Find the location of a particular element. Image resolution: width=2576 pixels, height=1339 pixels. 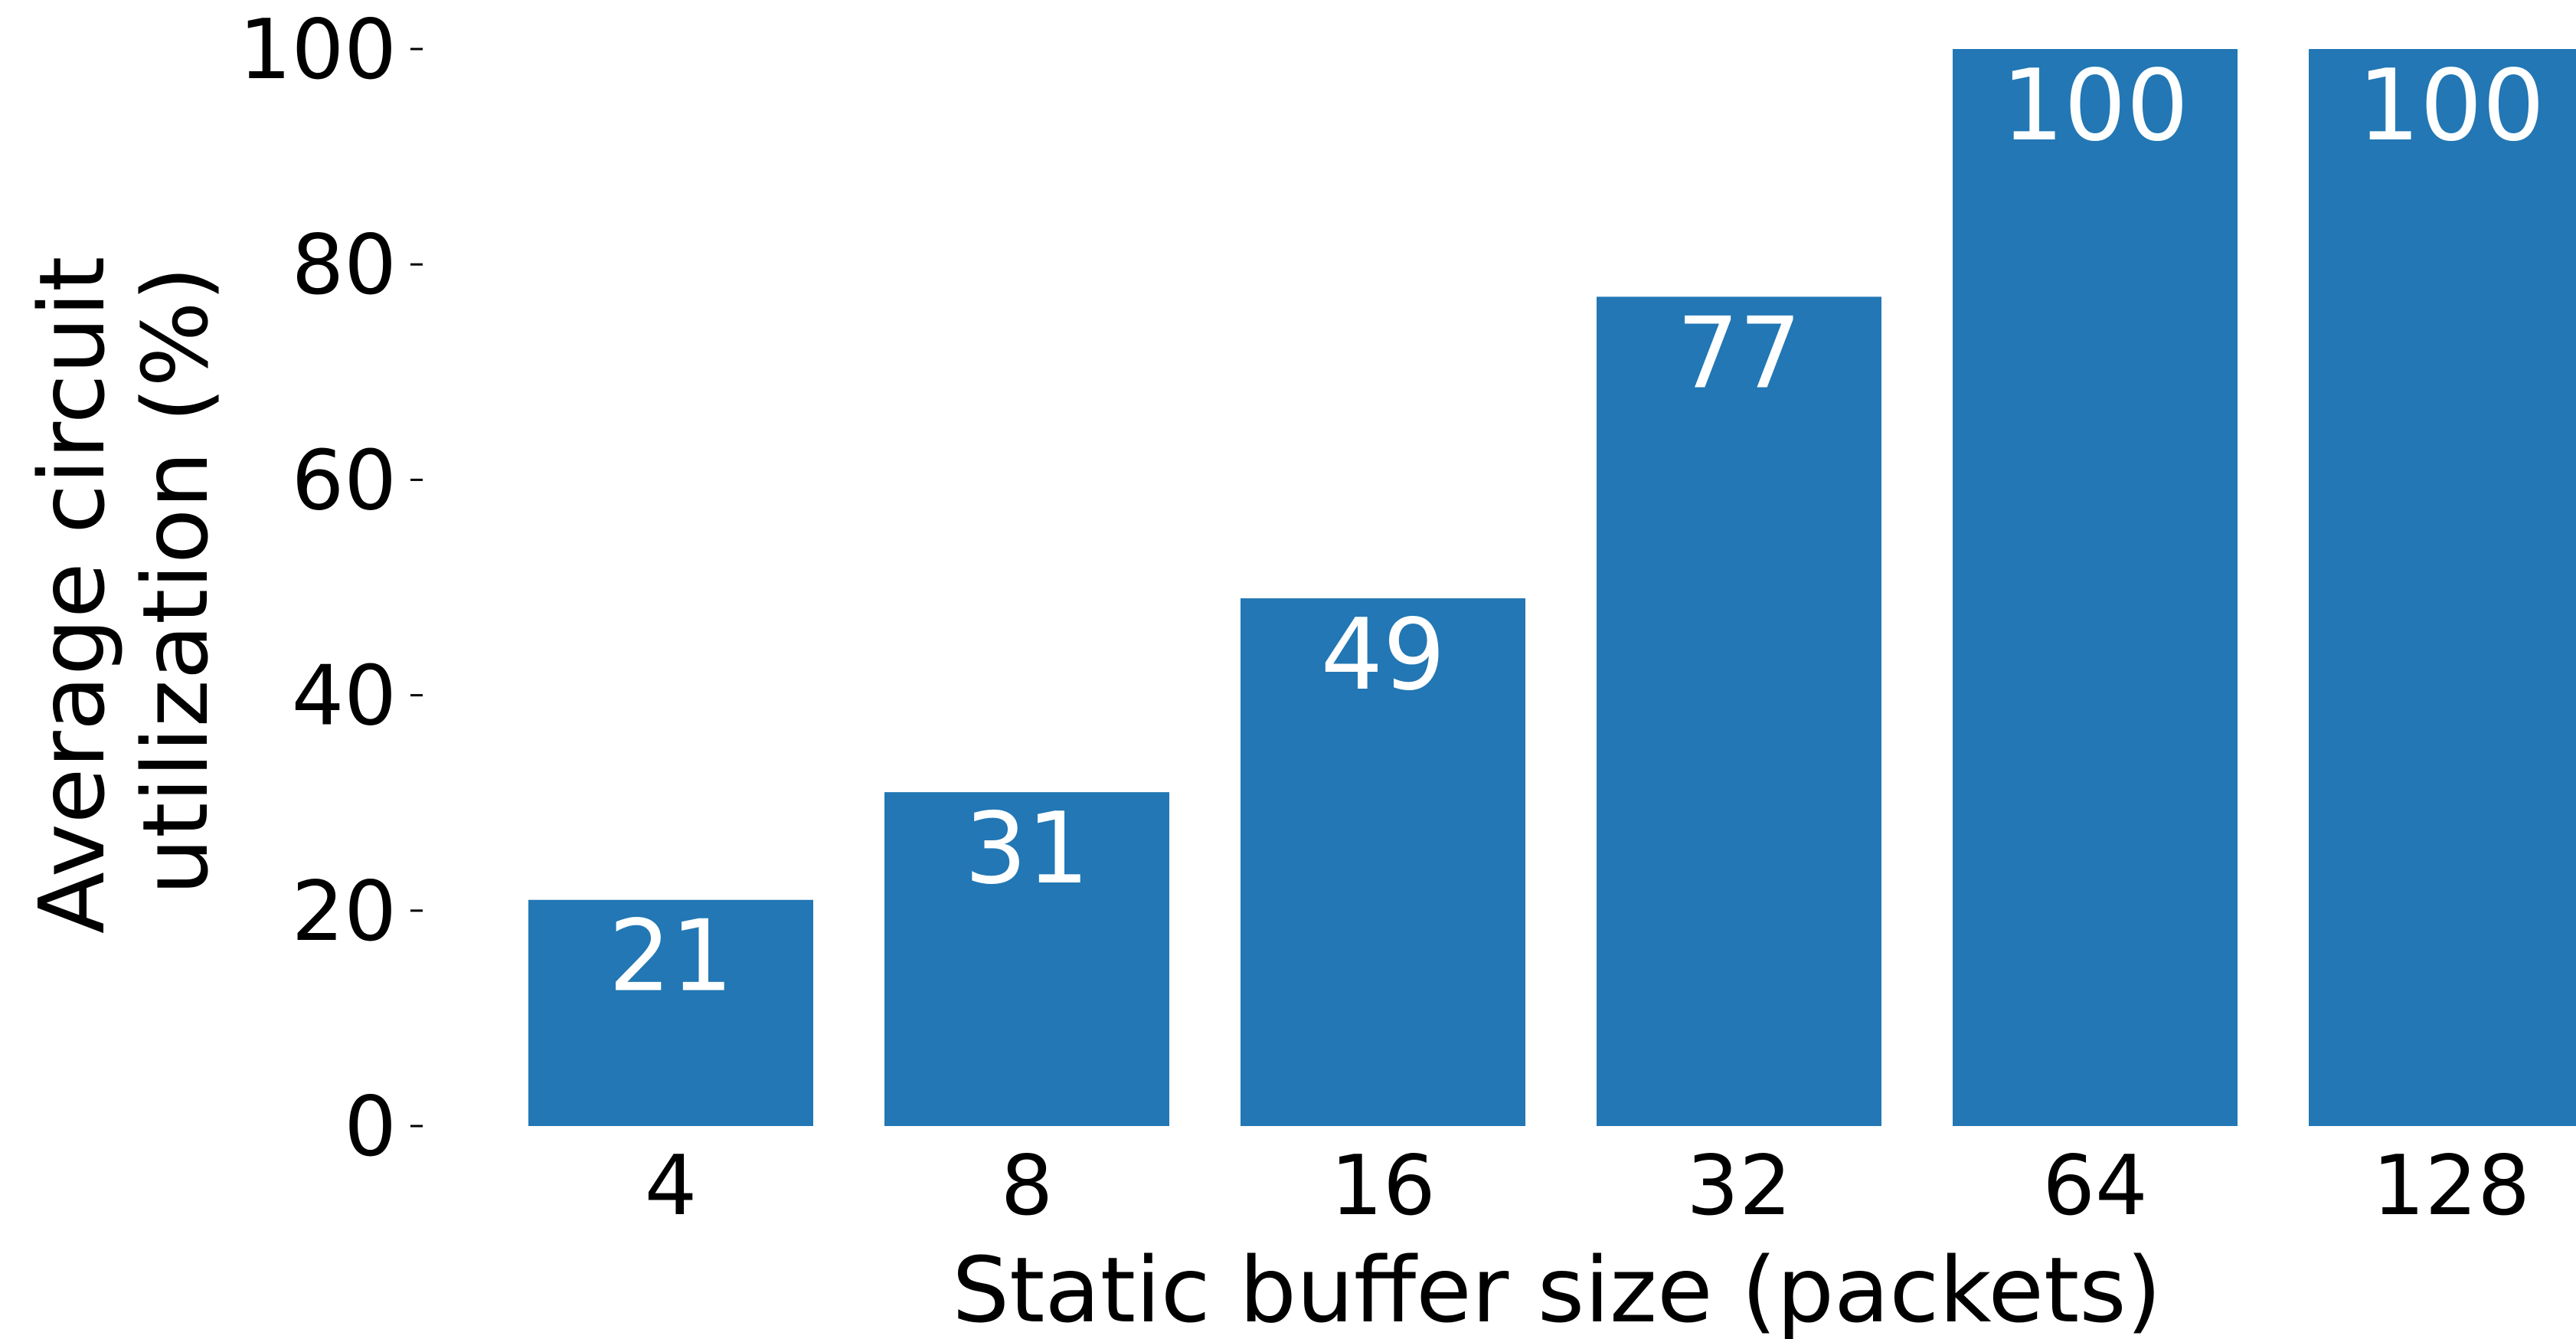

y-axis-label: Average circuit utilization (%) is located at coordinates (123, 581).